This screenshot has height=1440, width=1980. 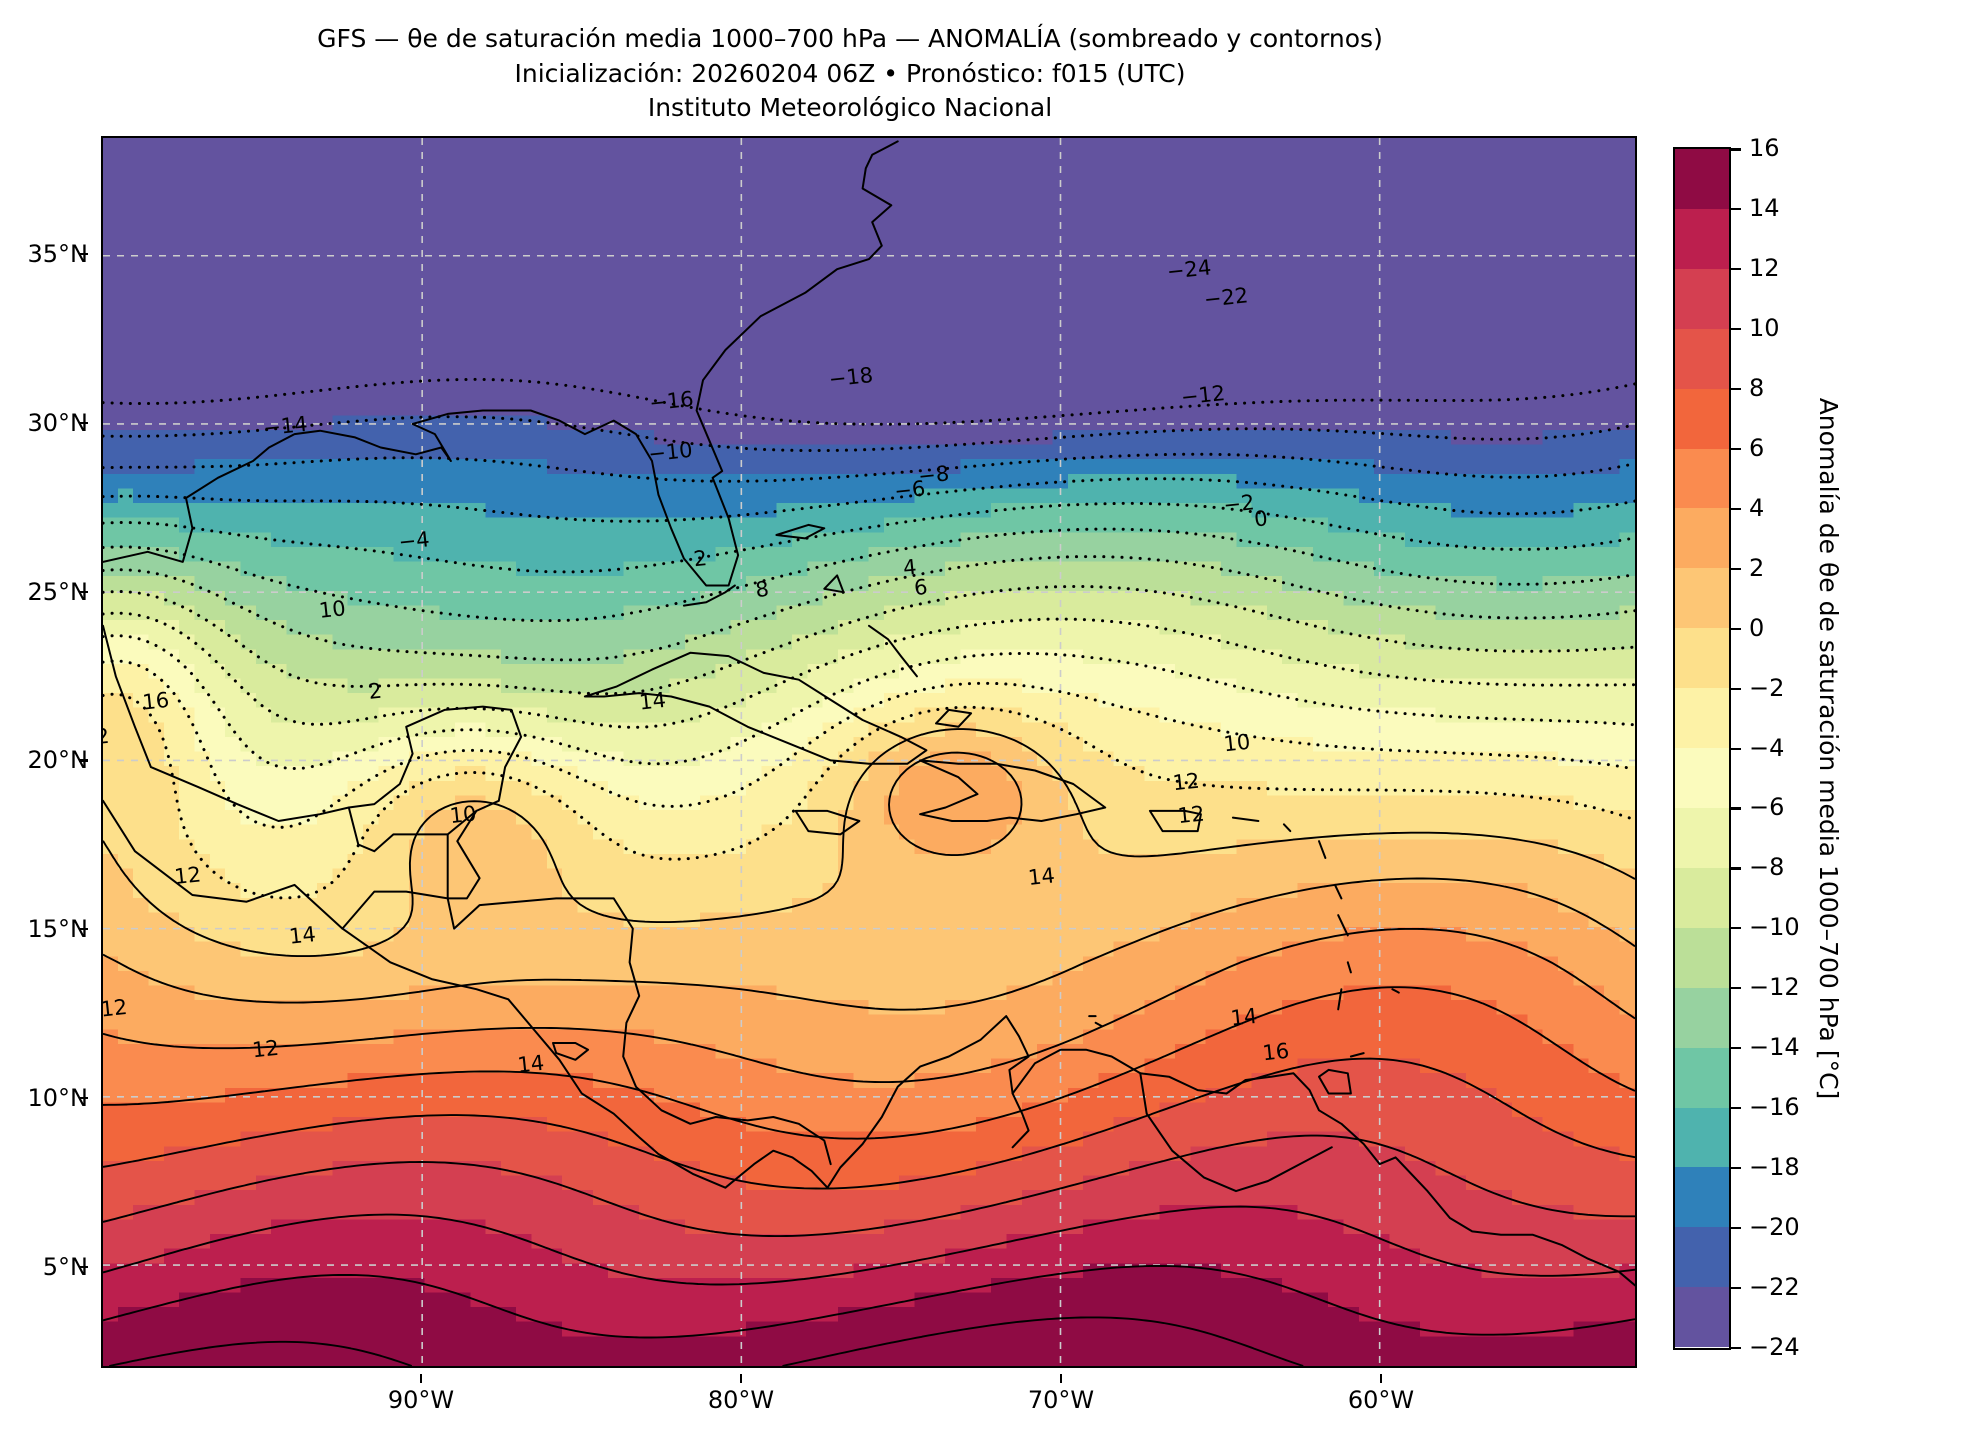 What do you see at coordinates (1767, 747) in the screenshot?
I see `colorbar-tick-label: −4` at bounding box center [1767, 747].